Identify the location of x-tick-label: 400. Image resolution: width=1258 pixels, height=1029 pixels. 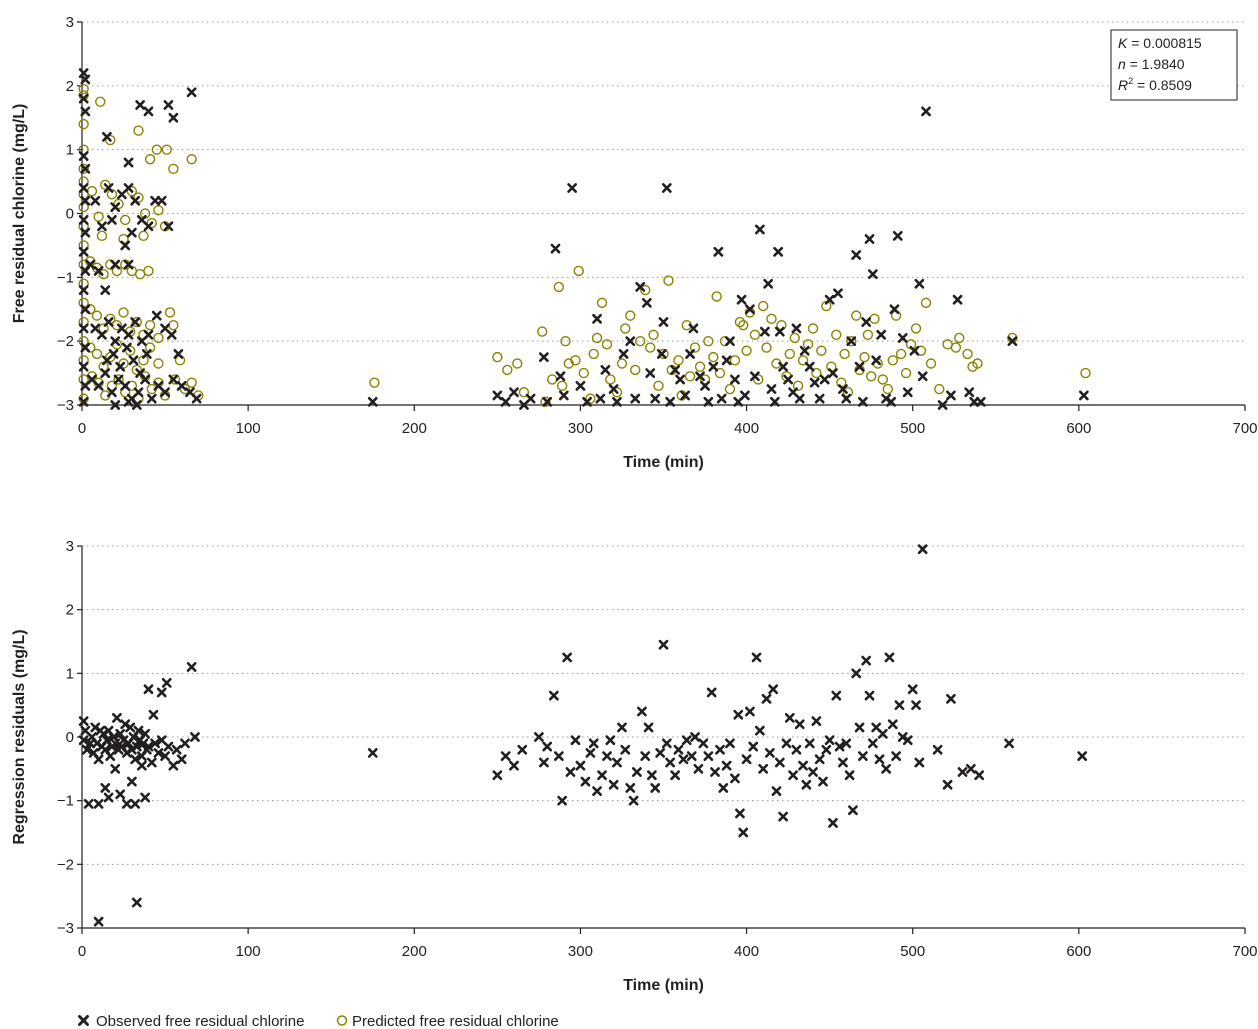
(746, 428).